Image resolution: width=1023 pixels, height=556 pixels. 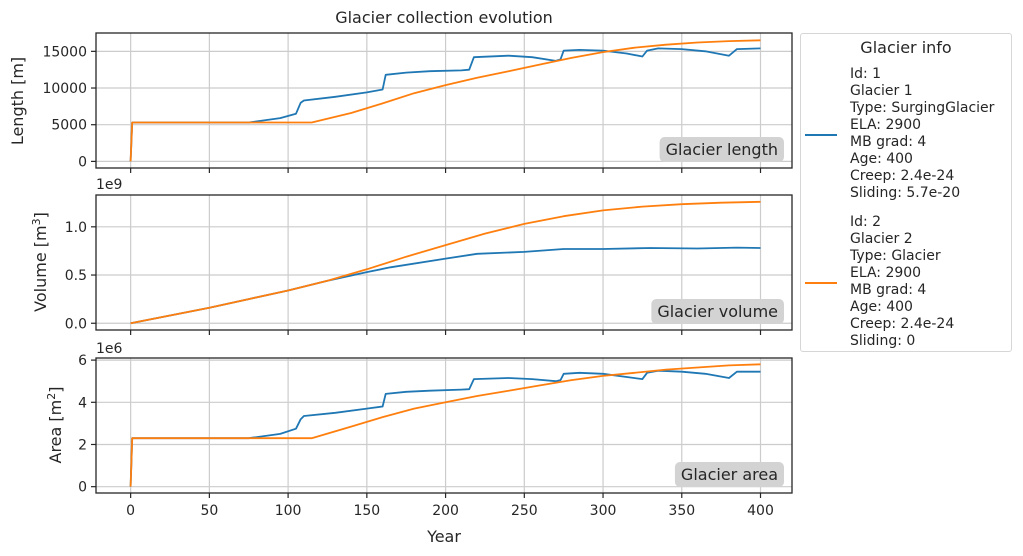 What do you see at coordinates (760, 511) in the screenshot?
I see `area-x-tick-label-400: 400` at bounding box center [760, 511].